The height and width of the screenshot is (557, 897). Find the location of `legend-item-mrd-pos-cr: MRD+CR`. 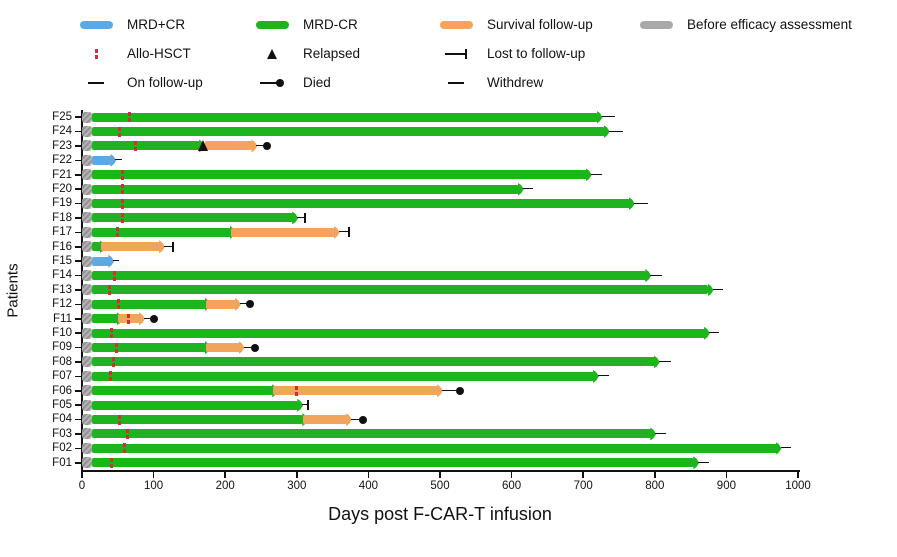

legend-item-mrd-pos-cr: MRD+CR is located at coordinates (166, 24).